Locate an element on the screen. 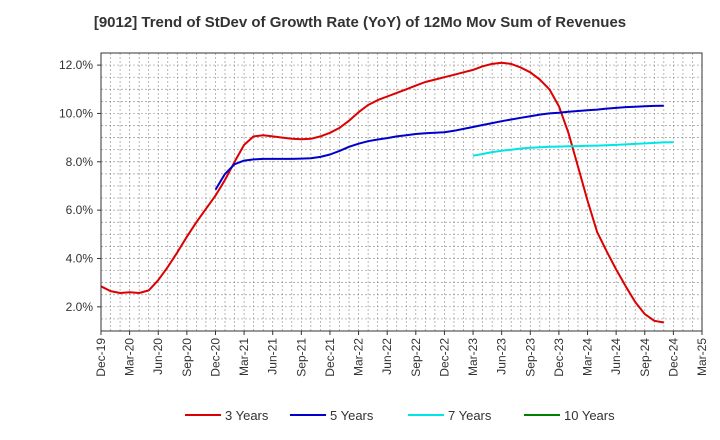 Image resolution: width=720 pixels, height=440 pixels. y-tick-label: 12.0% is located at coordinates (76, 65).